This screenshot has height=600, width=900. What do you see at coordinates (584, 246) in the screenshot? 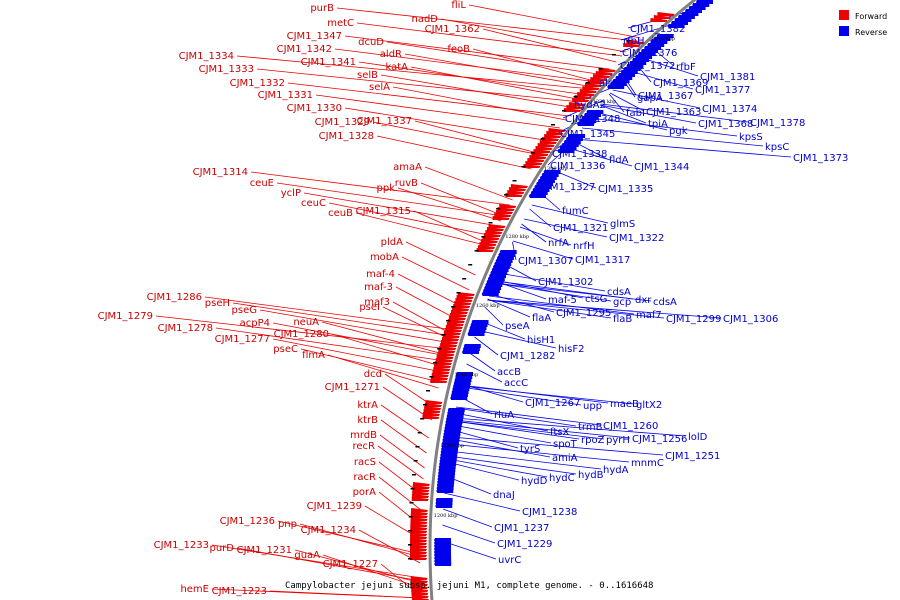
I see `reverse-gene-label: nrfH` at bounding box center [584, 246].